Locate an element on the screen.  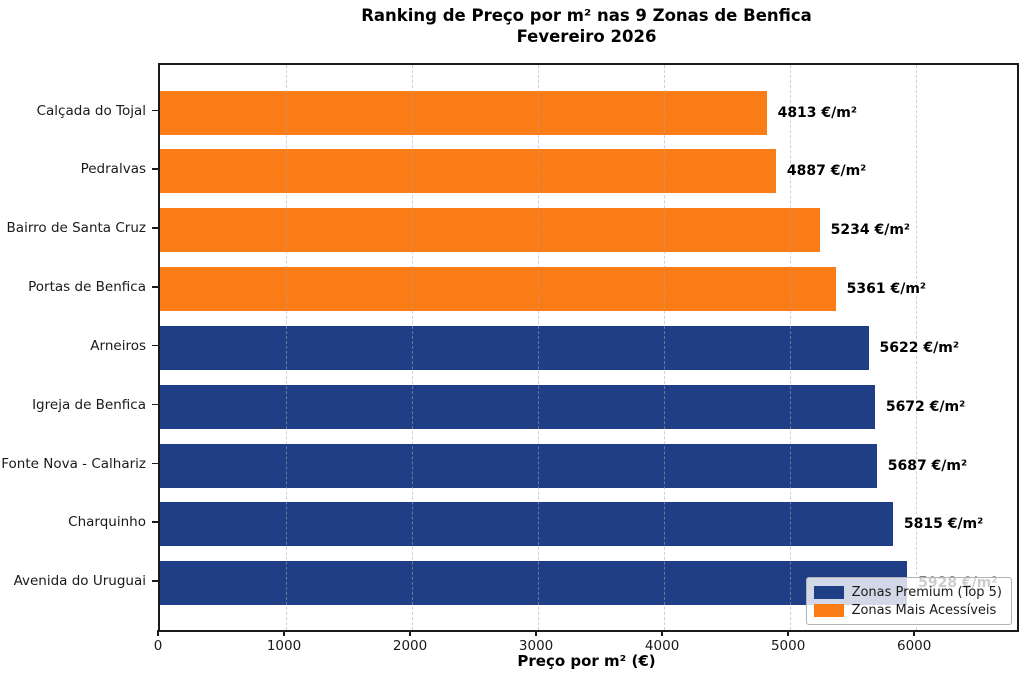
x-tick-mark-2000 is located at coordinates (410, 633).